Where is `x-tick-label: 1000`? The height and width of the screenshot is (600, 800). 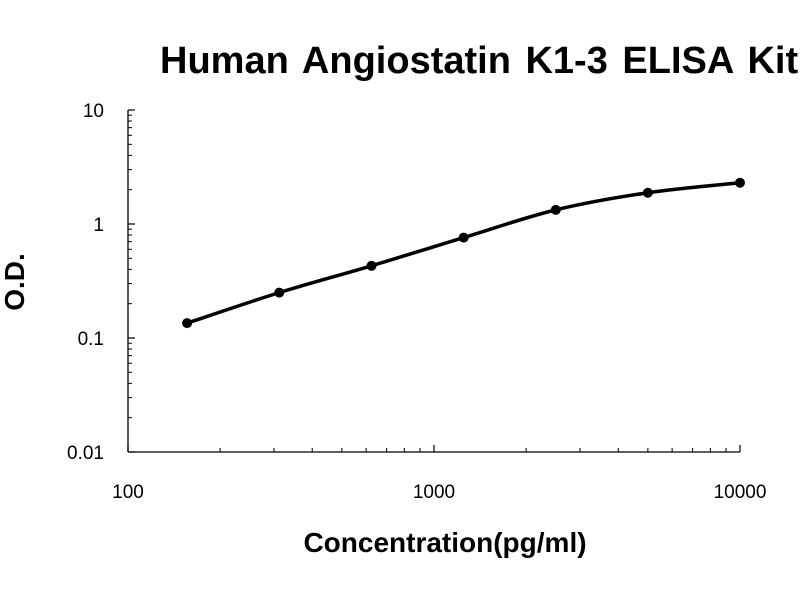
x-tick-label: 1000 is located at coordinates (434, 492).